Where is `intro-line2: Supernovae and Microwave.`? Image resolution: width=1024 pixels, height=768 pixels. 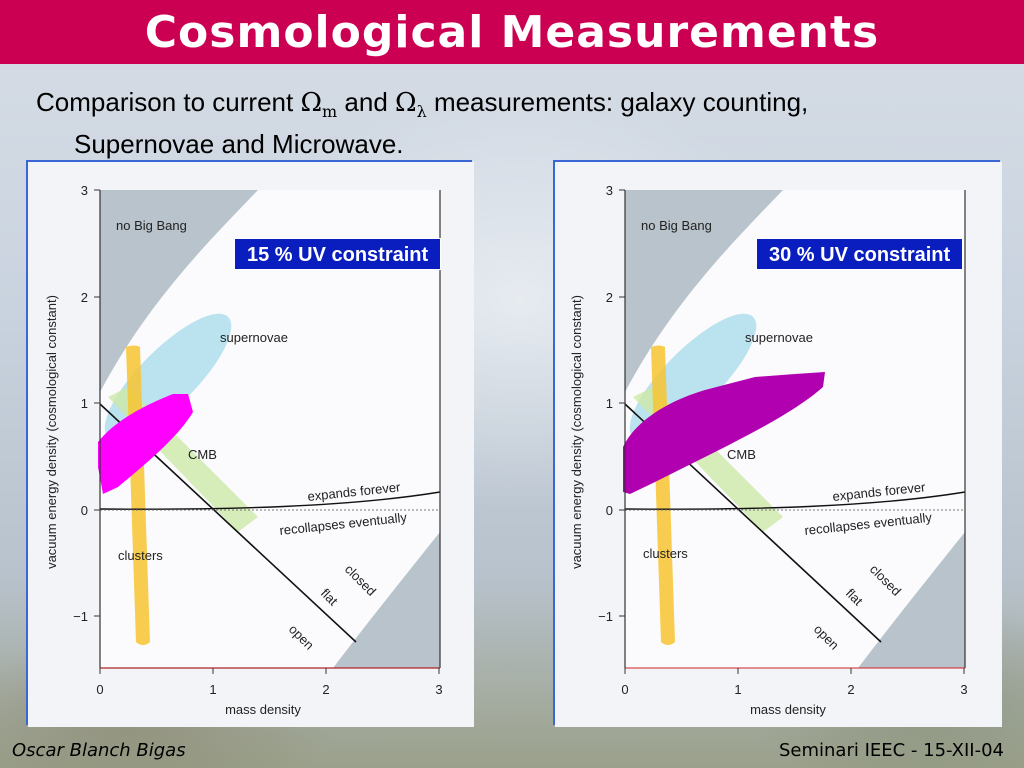 intro-line2: Supernovae and Microwave. is located at coordinates (239, 144).